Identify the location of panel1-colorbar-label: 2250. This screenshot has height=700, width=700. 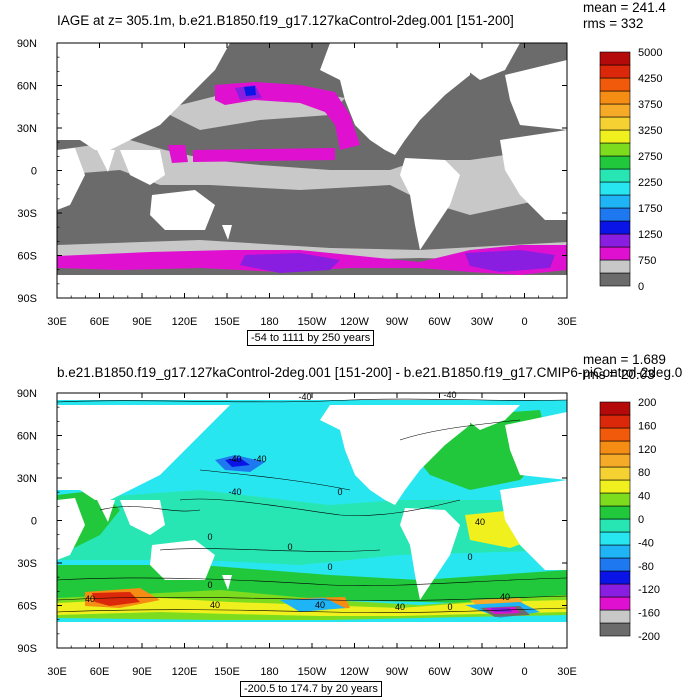
(650, 183).